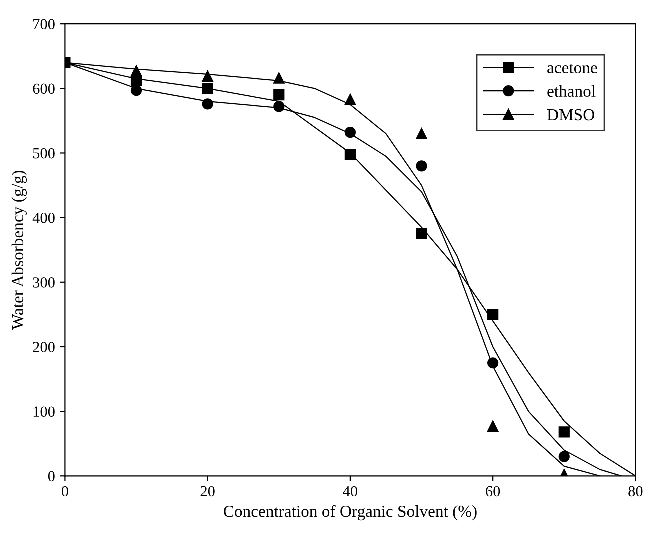 This screenshot has height=535, width=652. What do you see at coordinates (44, 24) in the screenshot?
I see `y-tick-label: 700` at bounding box center [44, 24].